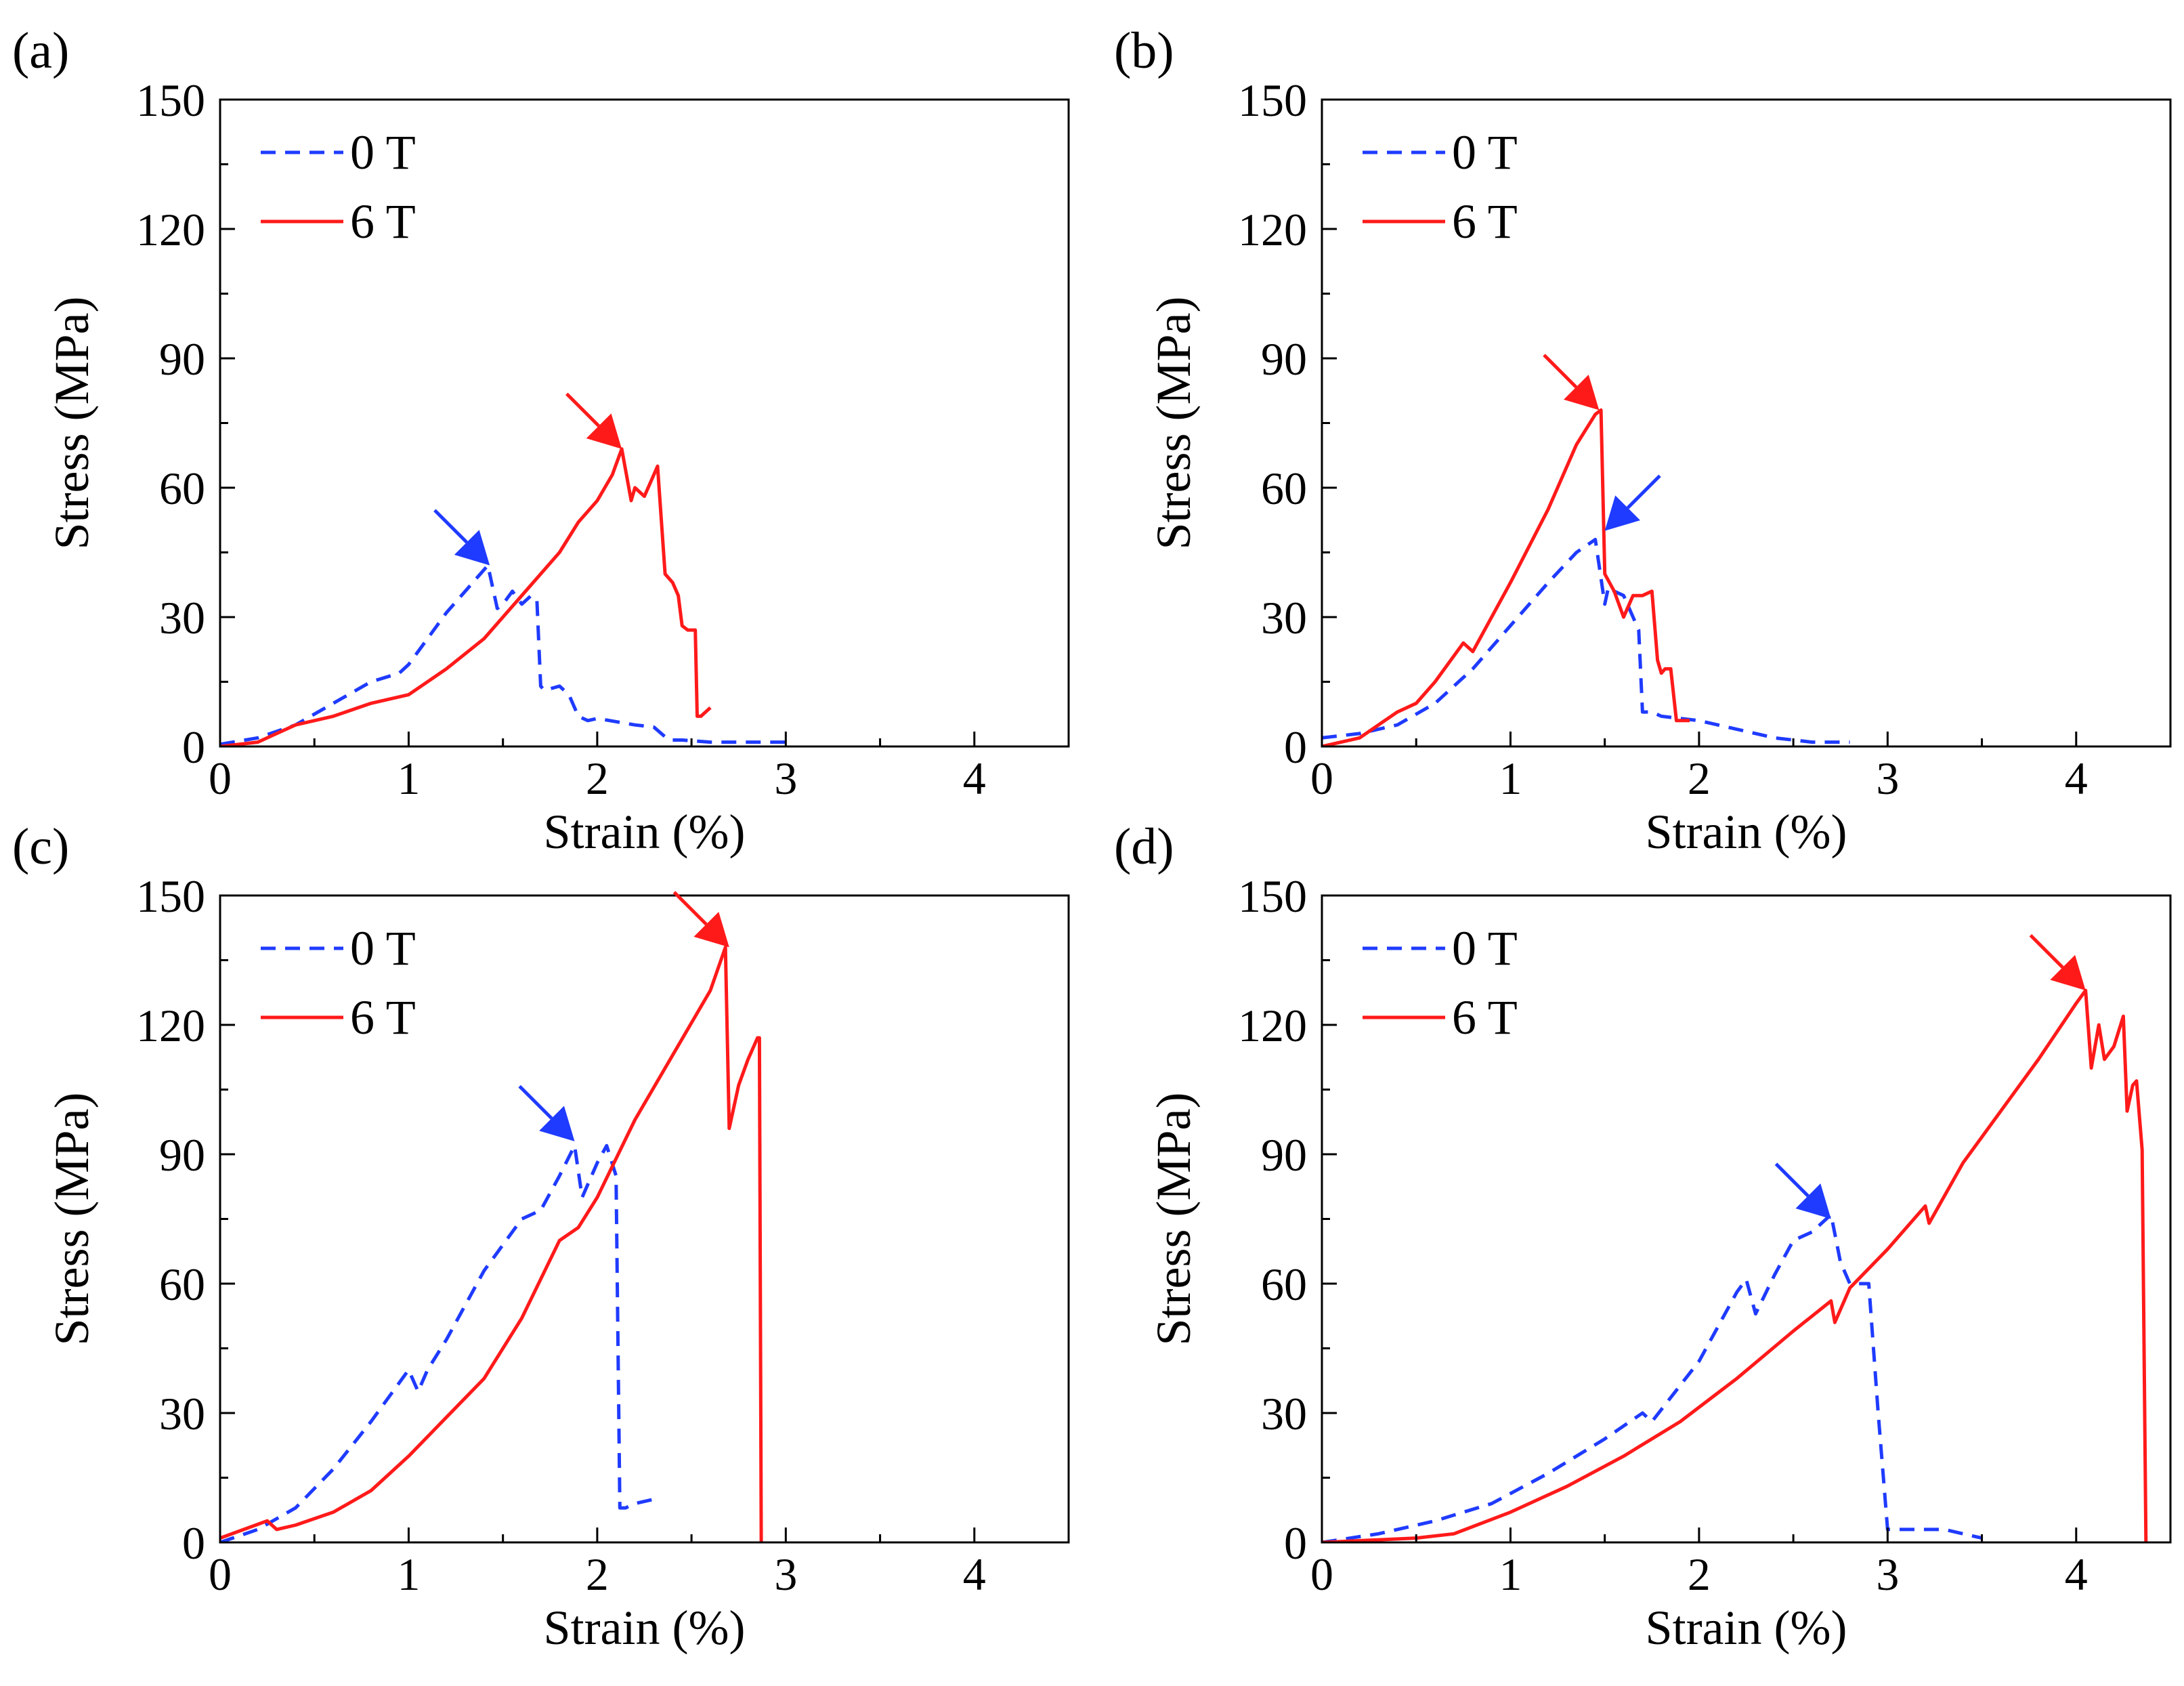  What do you see at coordinates (41, 51) in the screenshot?
I see `panel-label: (a)` at bounding box center [41, 51].